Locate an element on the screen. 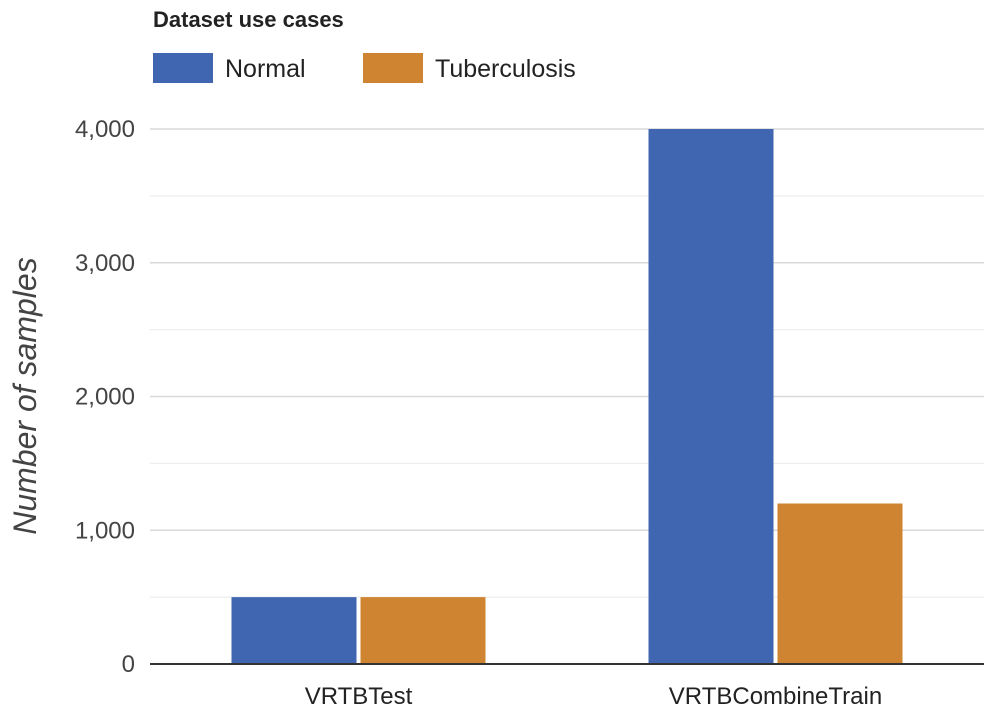  legend-swatch-normal is located at coordinates (183, 68).